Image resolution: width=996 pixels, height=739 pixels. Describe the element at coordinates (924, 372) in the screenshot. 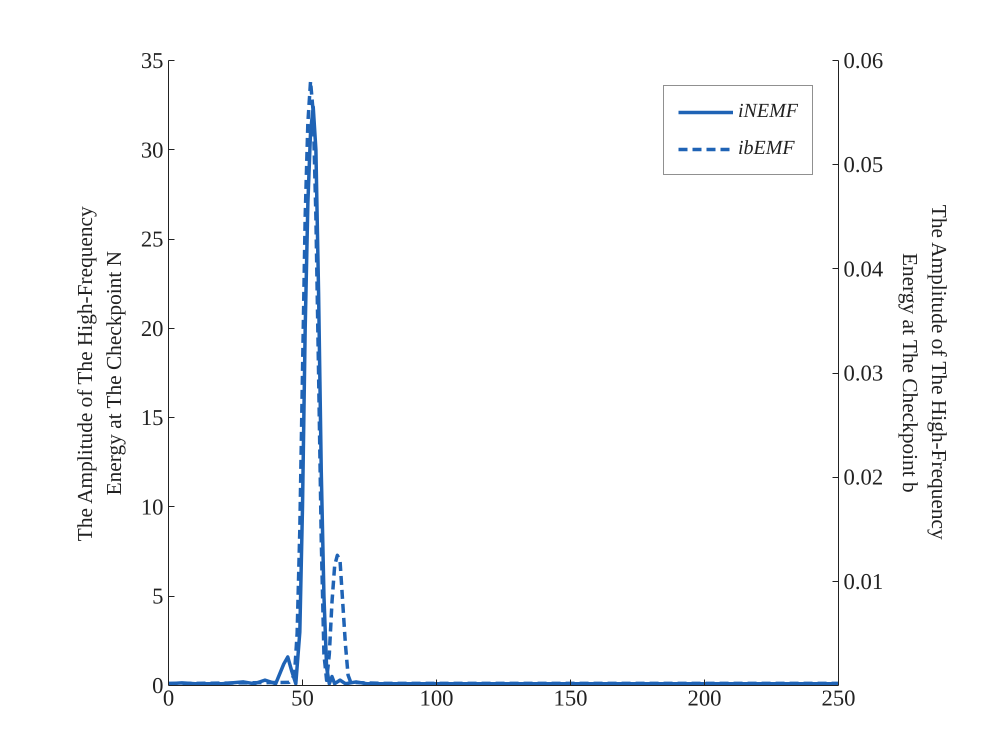

I see `y2-axis-title: The Amplitude of The High-Frequency Energy at The Checkpoint b` at that location.